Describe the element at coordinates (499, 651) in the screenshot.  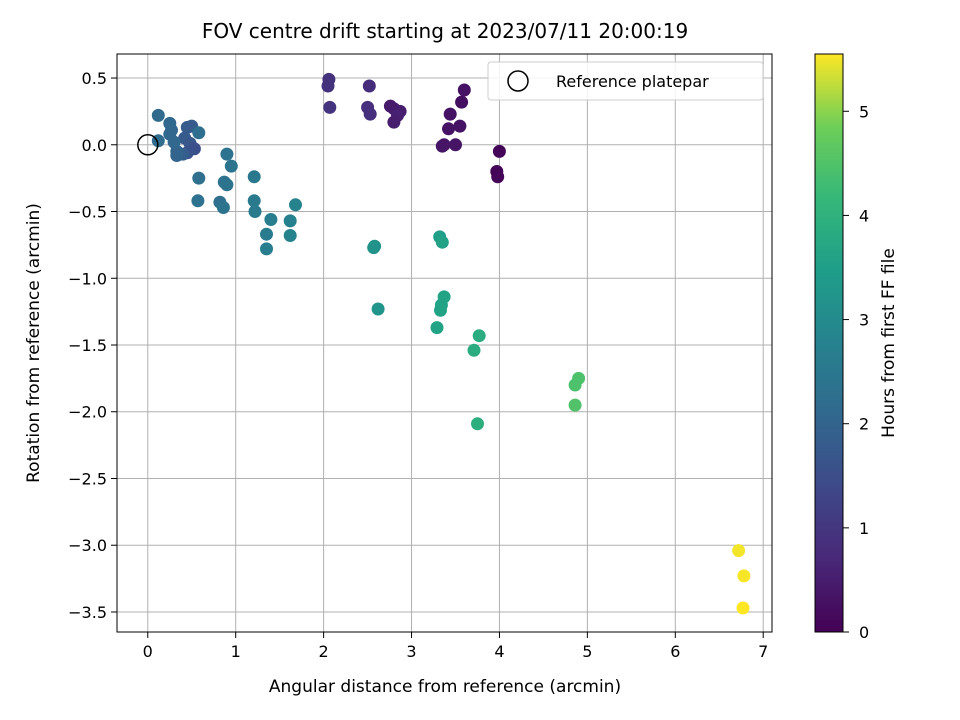
I see `x-tick-label: 4` at that location.